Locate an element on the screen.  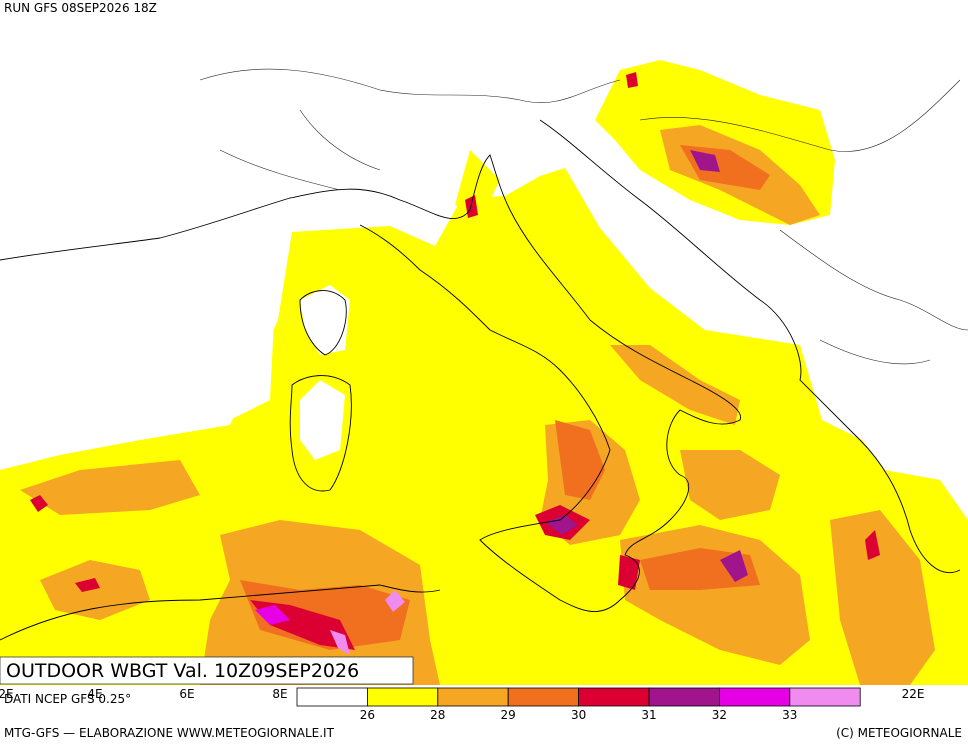
longitude-label: 22E is located at coordinates (913, 694).